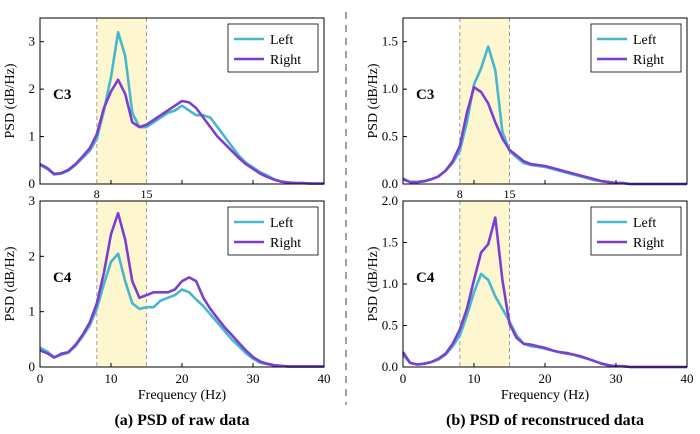 The width and height of the screenshot is (700, 434). I want to click on series-line-left, so click(181, 310).